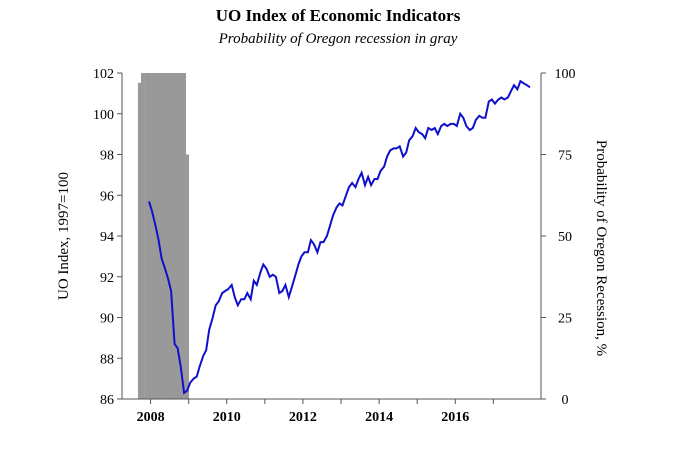  Describe the element at coordinates (565, 319) in the screenshot. I see `right-tick-label: 25` at that location.